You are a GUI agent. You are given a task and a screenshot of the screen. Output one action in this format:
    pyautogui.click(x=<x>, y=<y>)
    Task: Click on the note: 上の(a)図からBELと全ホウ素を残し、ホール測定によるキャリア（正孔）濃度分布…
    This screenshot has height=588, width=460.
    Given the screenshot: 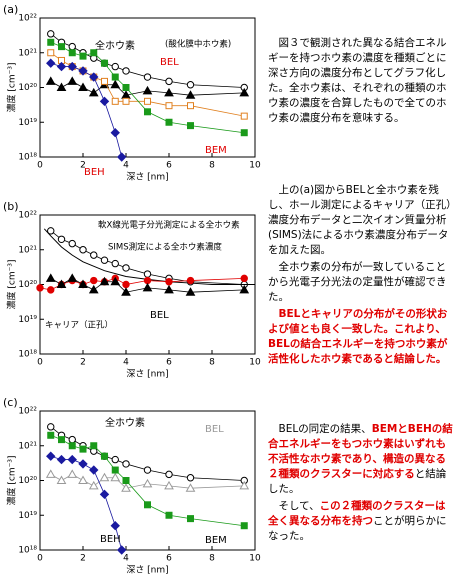 What is the action you would take?
    pyautogui.click(x=361, y=276)
    